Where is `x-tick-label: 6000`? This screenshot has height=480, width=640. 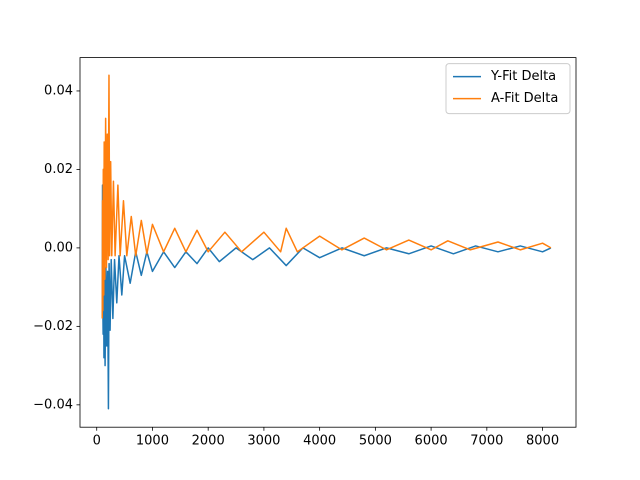
x-tick-label: 6000 is located at coordinates (431, 441).